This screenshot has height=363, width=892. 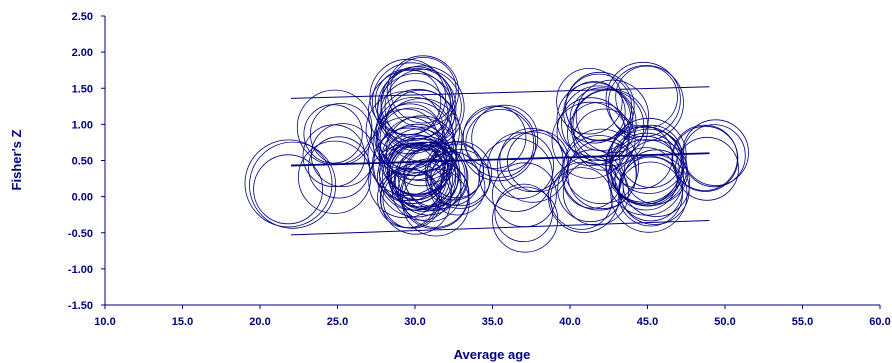 I want to click on y-tick-label: -0.50, so click(x=80, y=234).